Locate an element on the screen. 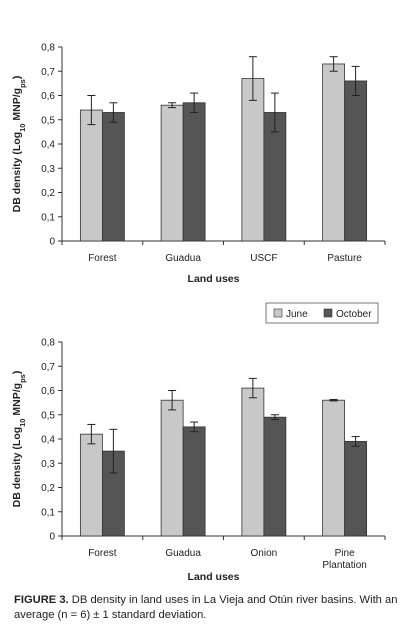 The height and width of the screenshot is (635, 407). bar-june-onion is located at coordinates (253, 462).